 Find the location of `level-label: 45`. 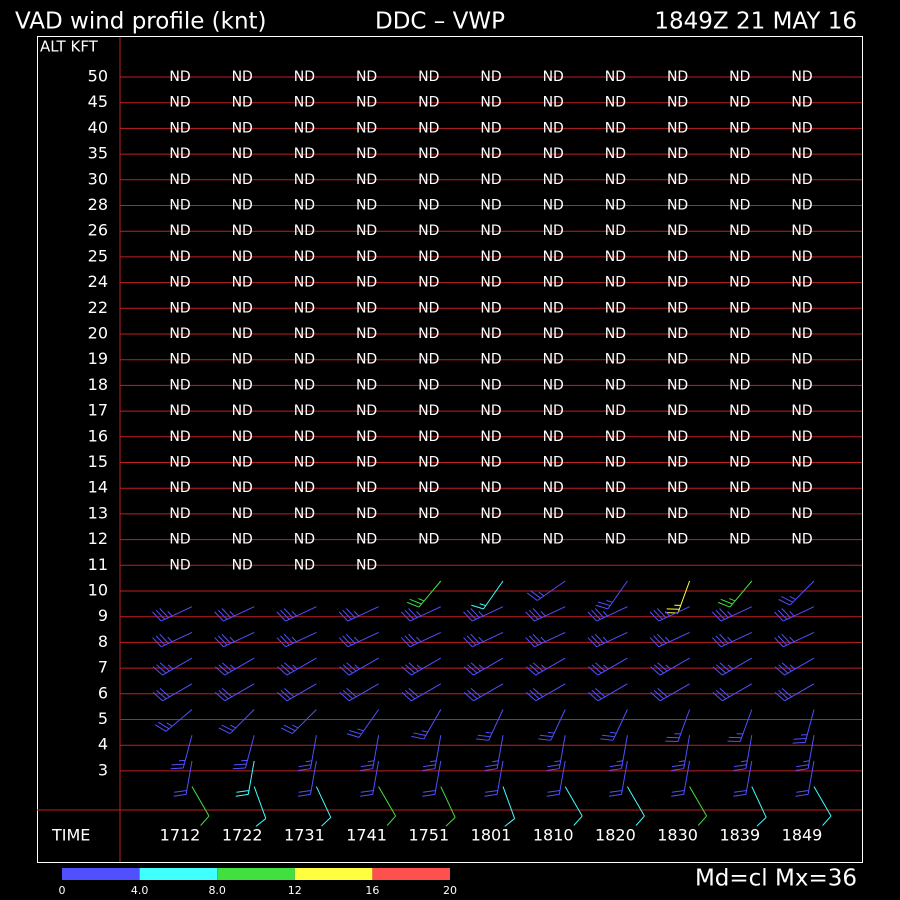

level-label: 45 is located at coordinates (98, 101).